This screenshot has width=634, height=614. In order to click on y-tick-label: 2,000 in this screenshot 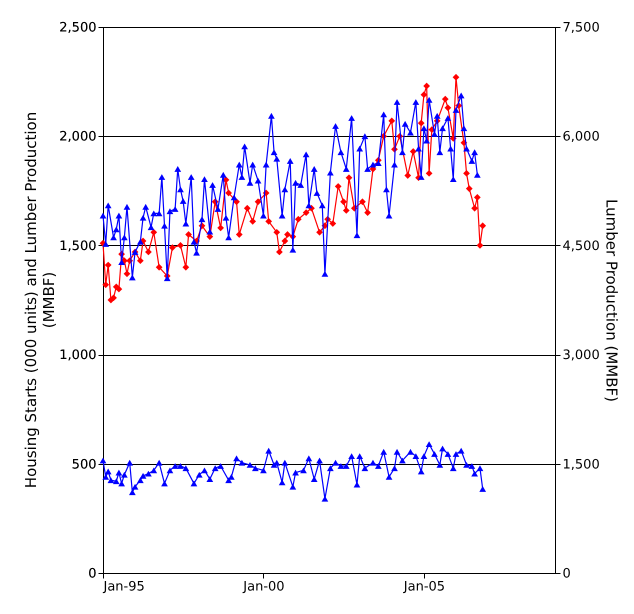, I will do `click(77, 137)`.